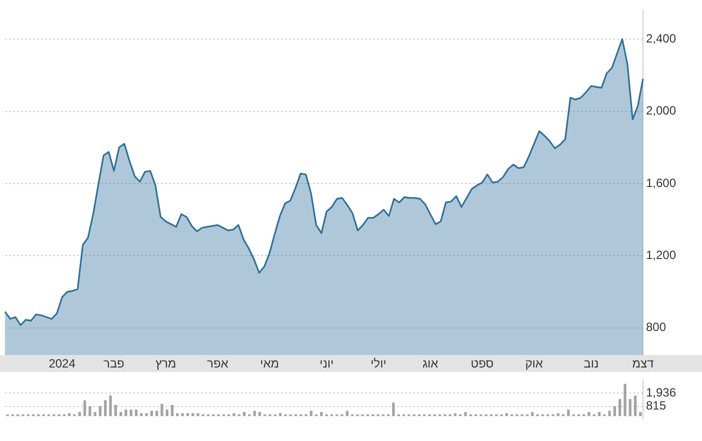 The width and height of the screenshot is (702, 441). What do you see at coordinates (656, 405) in the screenshot?
I see `y-tick-label: 815` at bounding box center [656, 405].